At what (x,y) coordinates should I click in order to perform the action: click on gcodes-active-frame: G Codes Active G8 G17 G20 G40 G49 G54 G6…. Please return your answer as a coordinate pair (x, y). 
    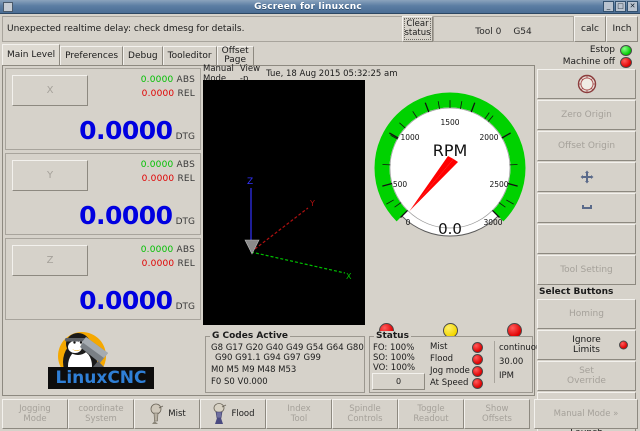
    Looking at the image, I should click on (285, 362).